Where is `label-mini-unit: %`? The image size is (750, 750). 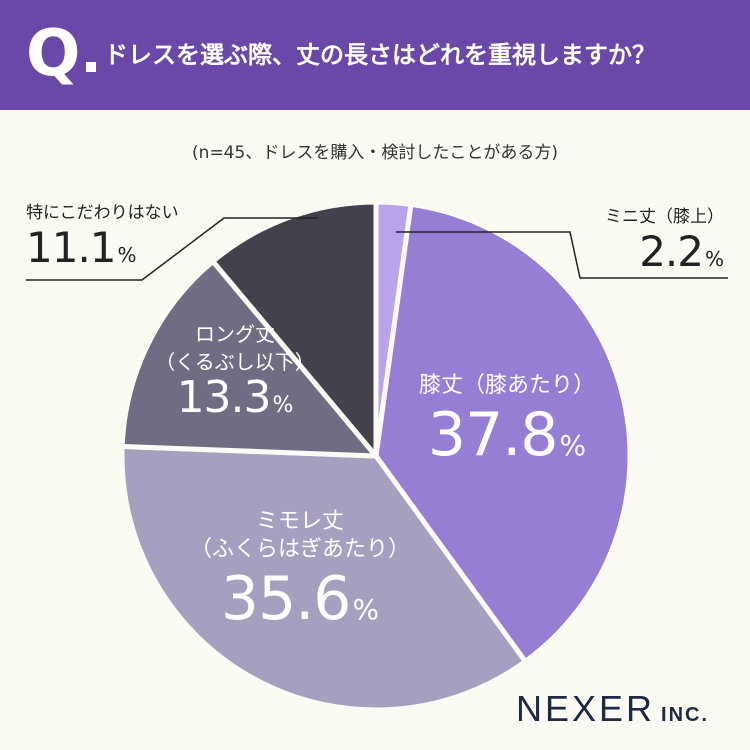 label-mini-unit: % is located at coordinates (714, 259).